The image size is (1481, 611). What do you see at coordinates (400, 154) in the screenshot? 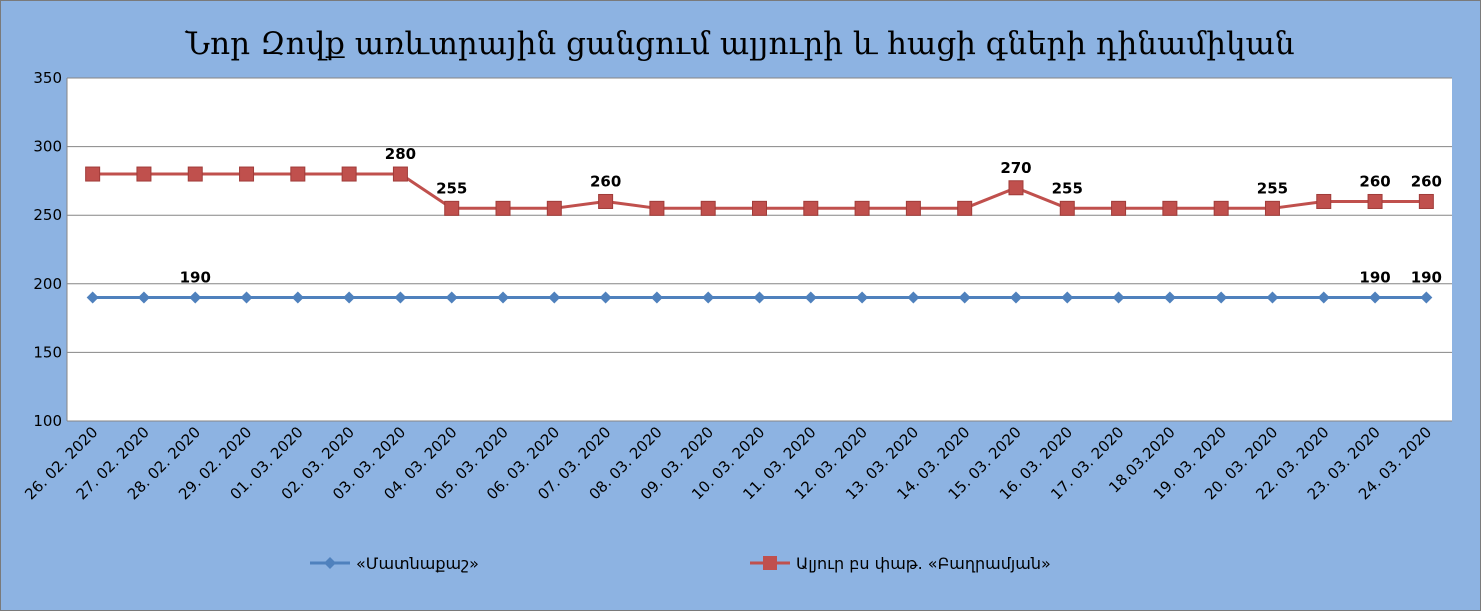
I see `data-label: 280` at bounding box center [400, 154].